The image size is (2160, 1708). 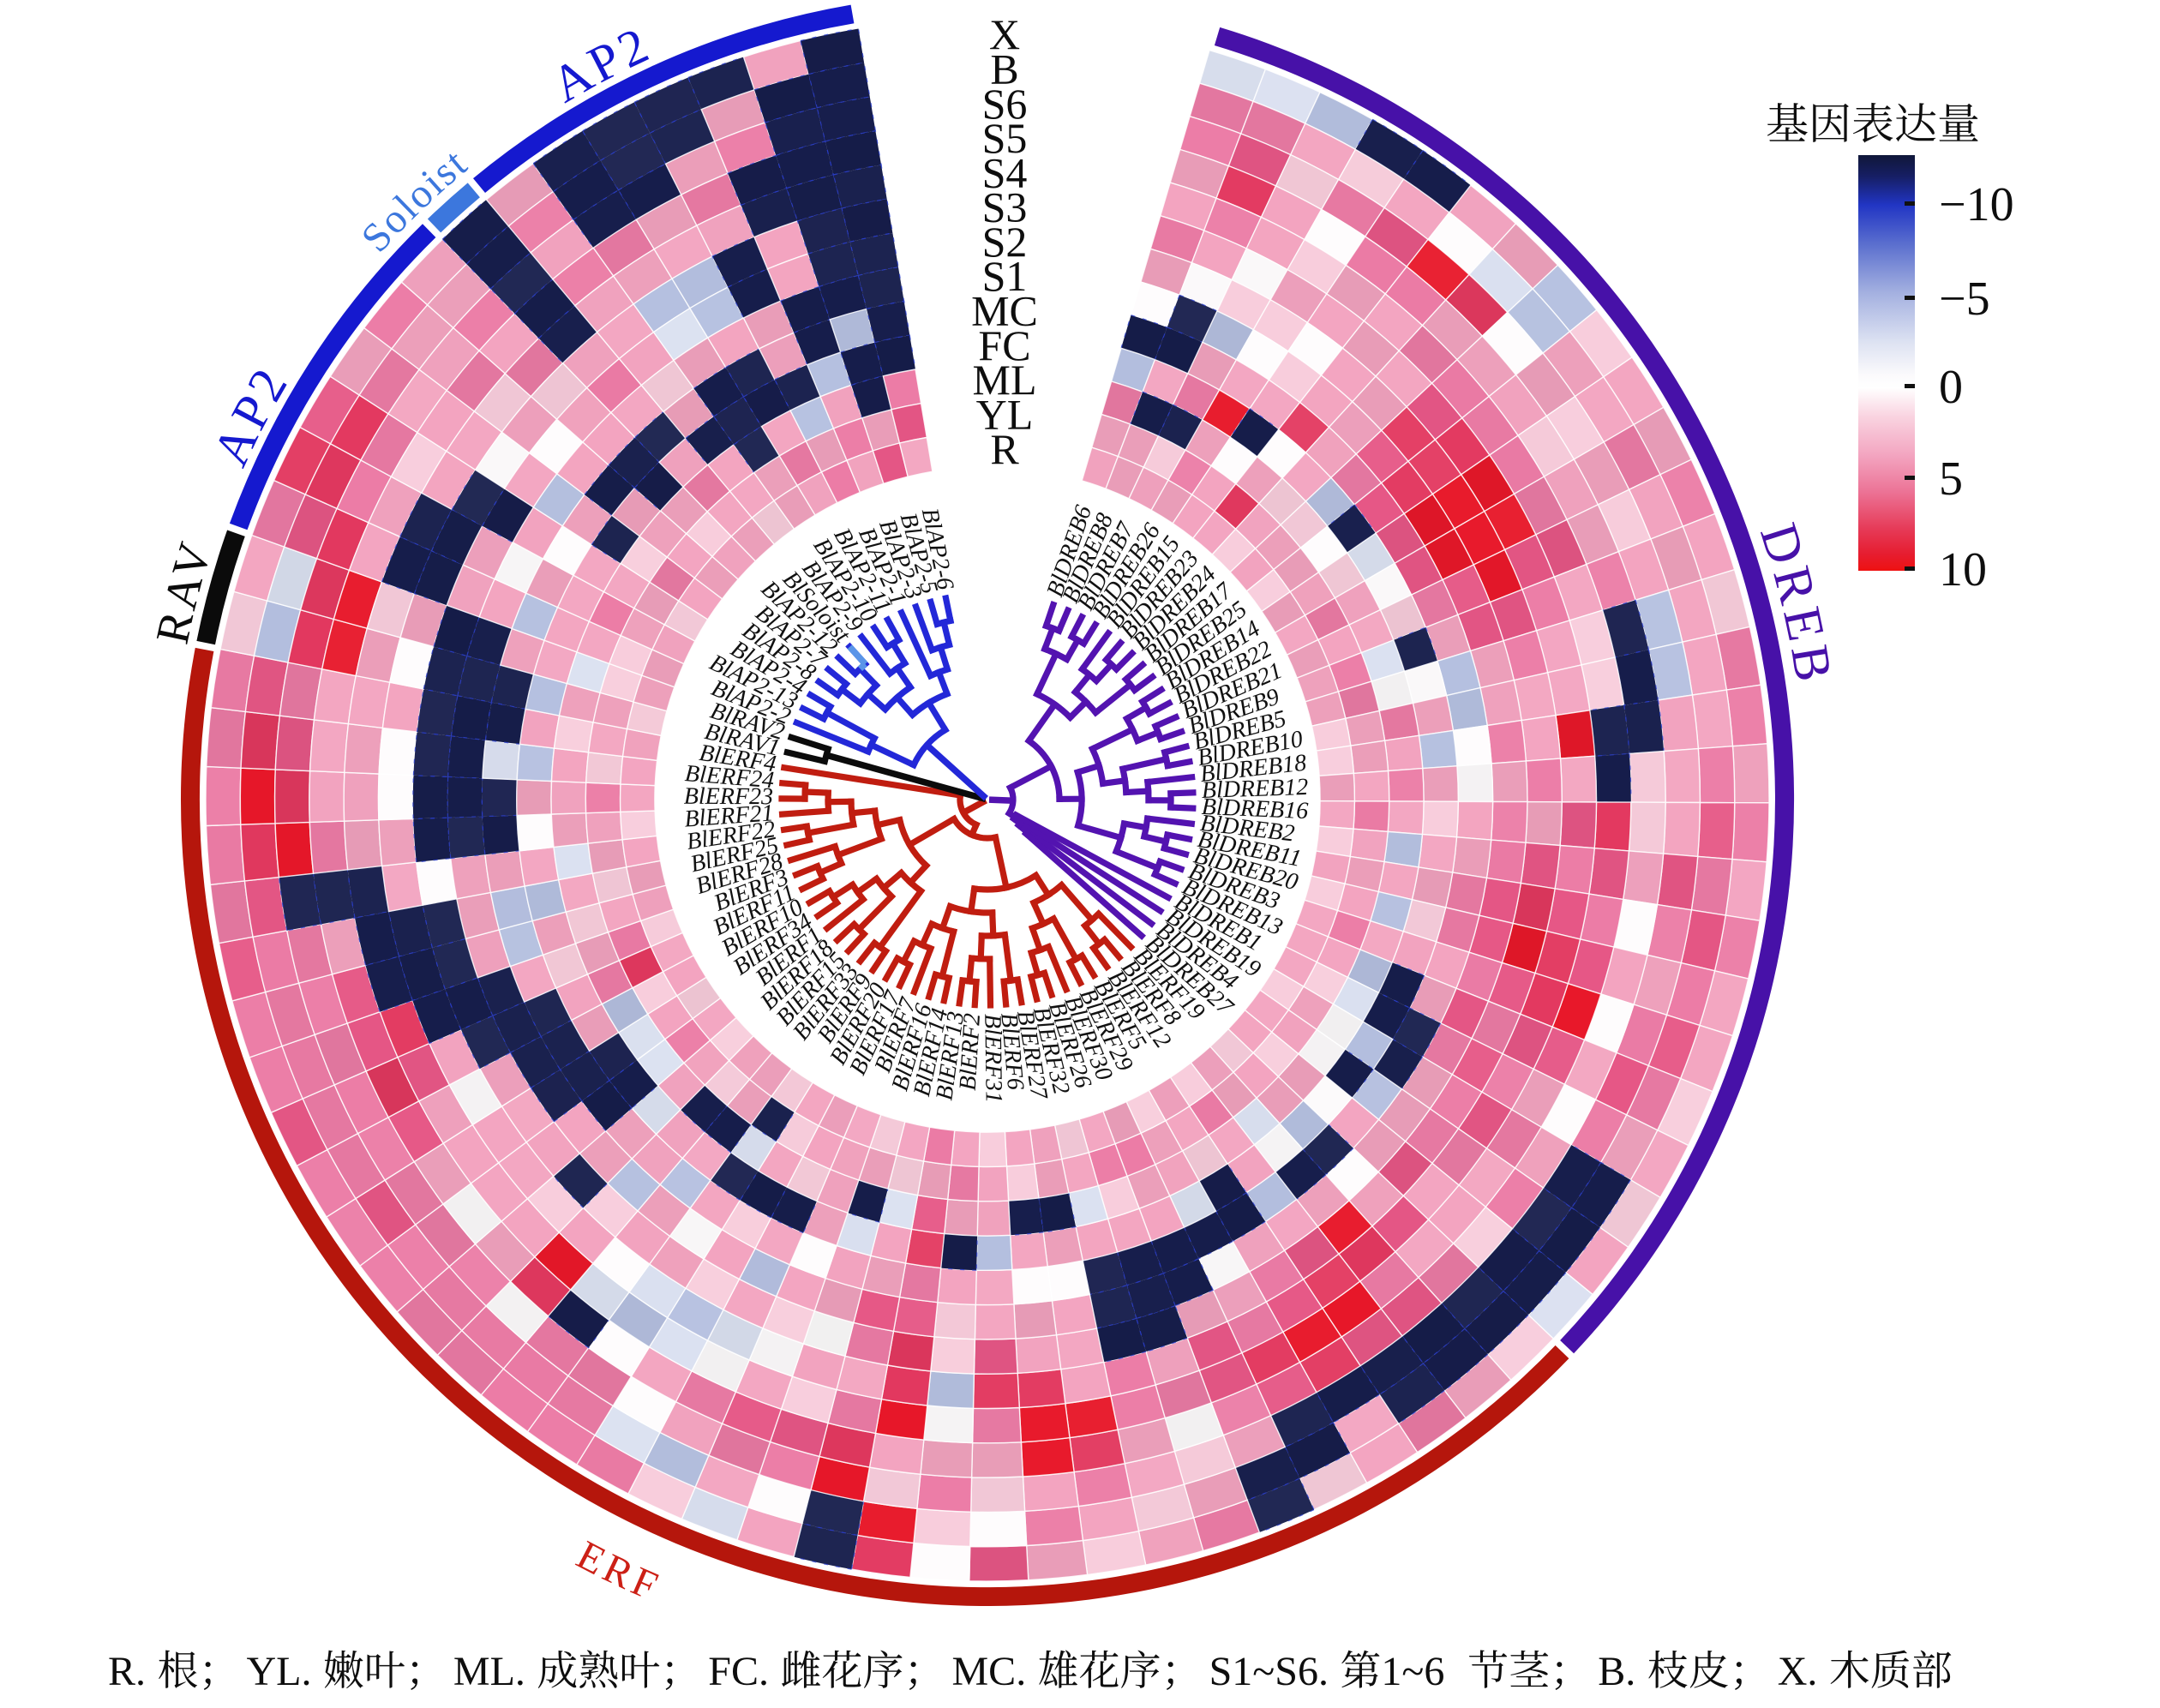 What do you see at coordinates (1951, 387) in the screenshot?
I see `svg-text: 0` at bounding box center [1951, 387].